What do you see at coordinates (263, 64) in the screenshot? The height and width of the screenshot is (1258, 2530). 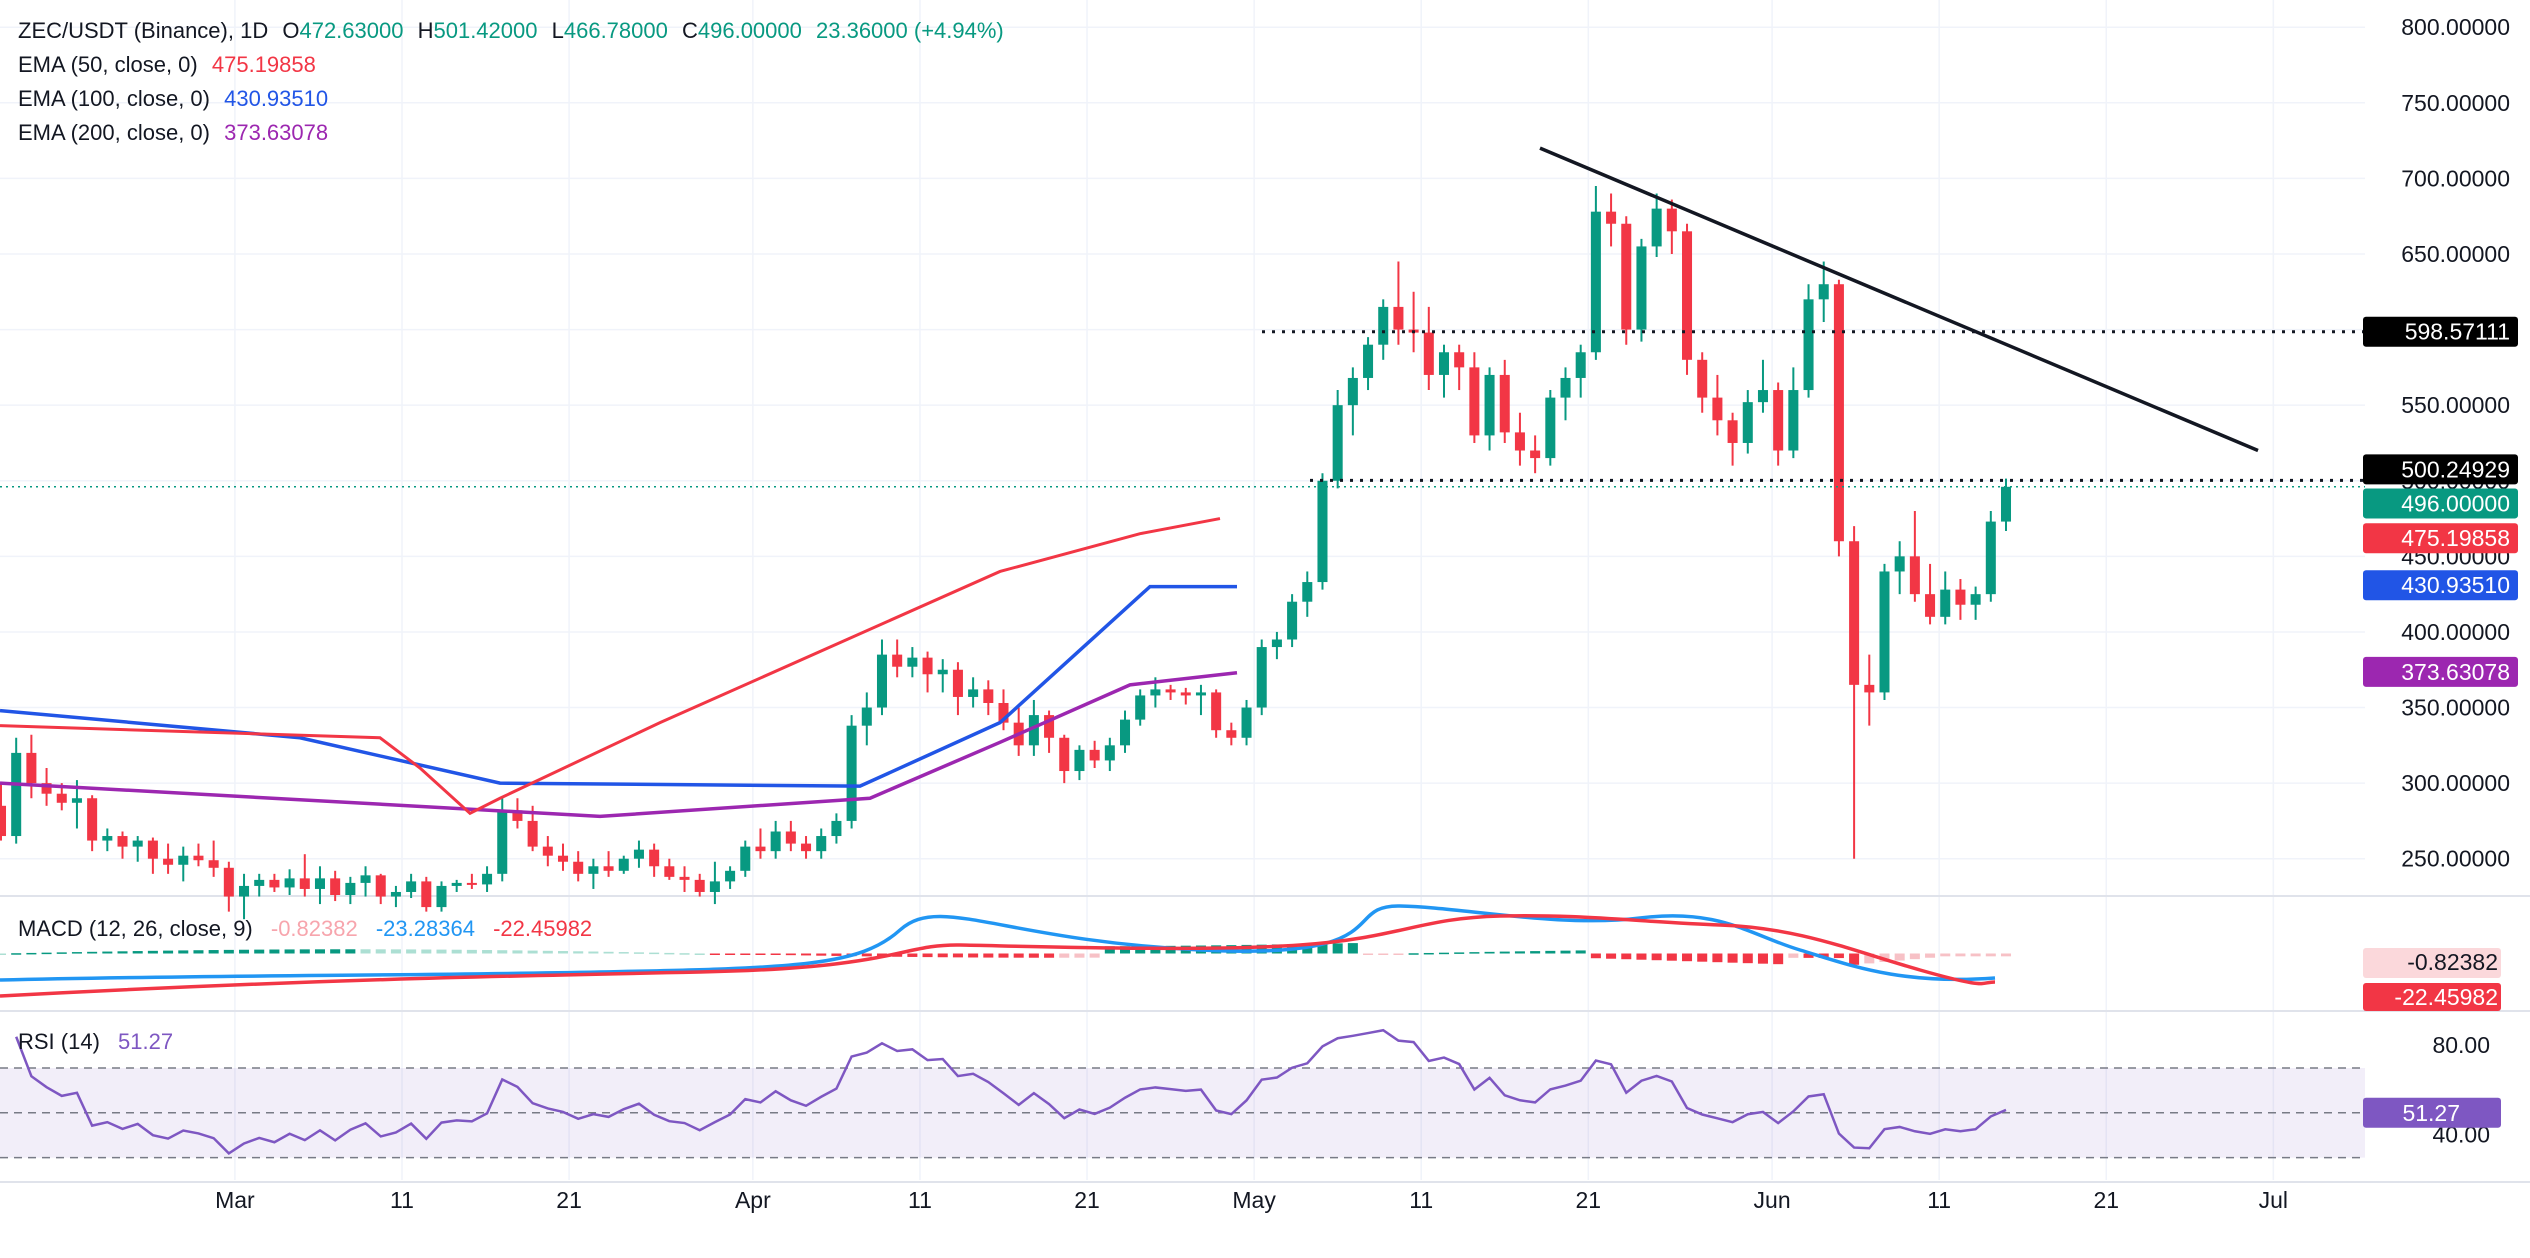 I see `ema50-value: 475.19858` at bounding box center [263, 64].